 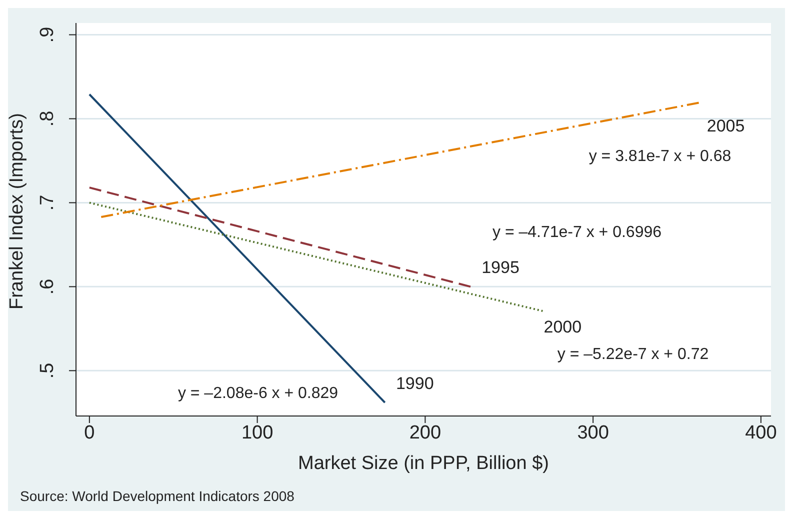 What do you see at coordinates (17, 211) in the screenshot?
I see `y-axis-title: Frankel Index (Imports)` at bounding box center [17, 211].